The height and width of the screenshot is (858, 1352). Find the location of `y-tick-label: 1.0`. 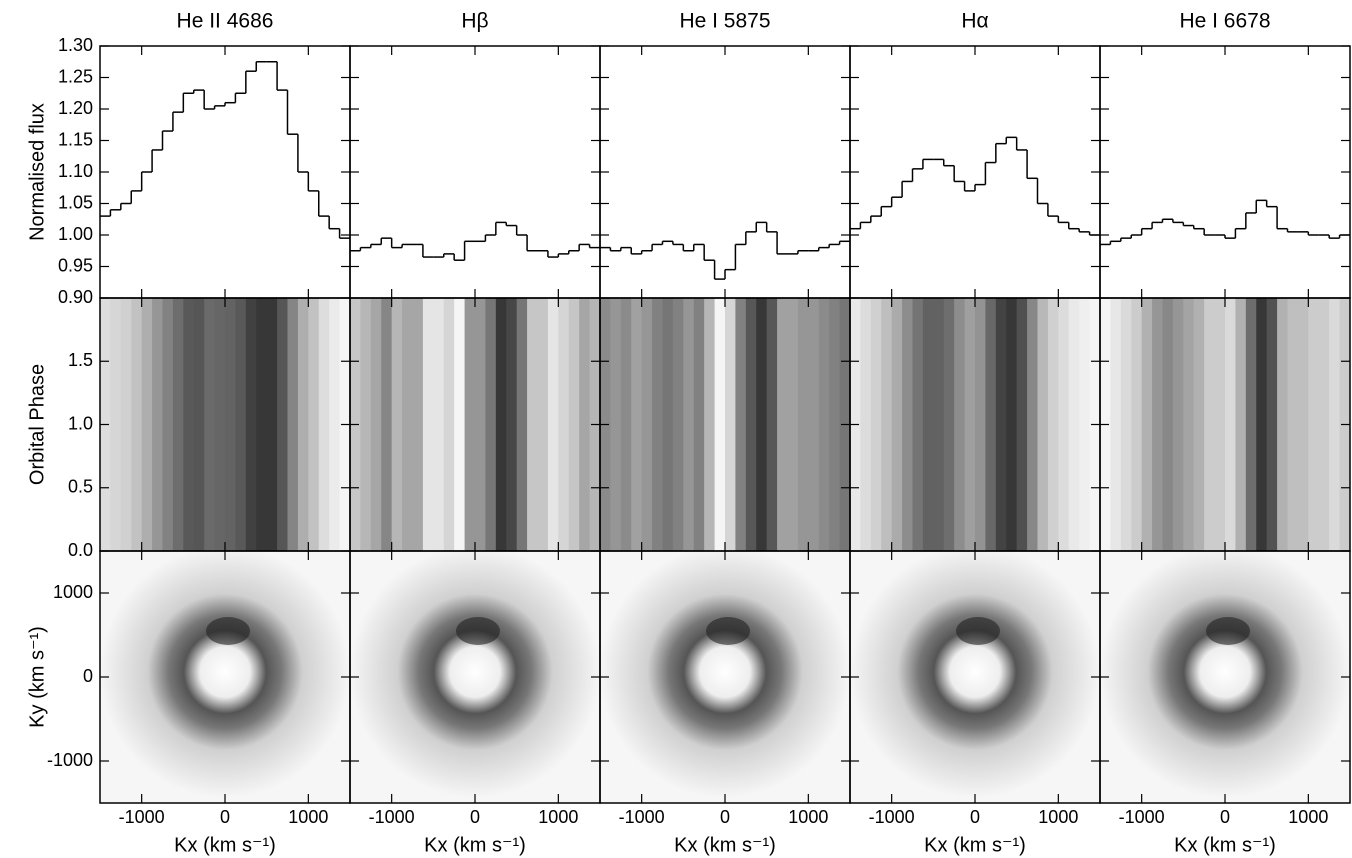

y-tick-label: 1.0 is located at coordinates (80, 423).